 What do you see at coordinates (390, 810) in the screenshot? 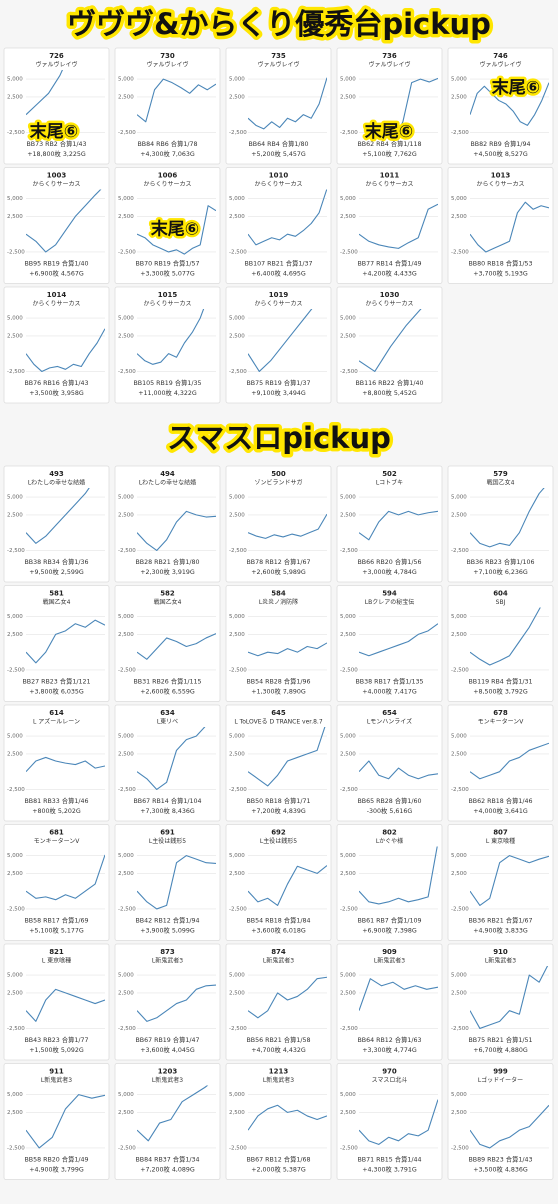
I see `result: -300枚 5,616G` at bounding box center [390, 810].